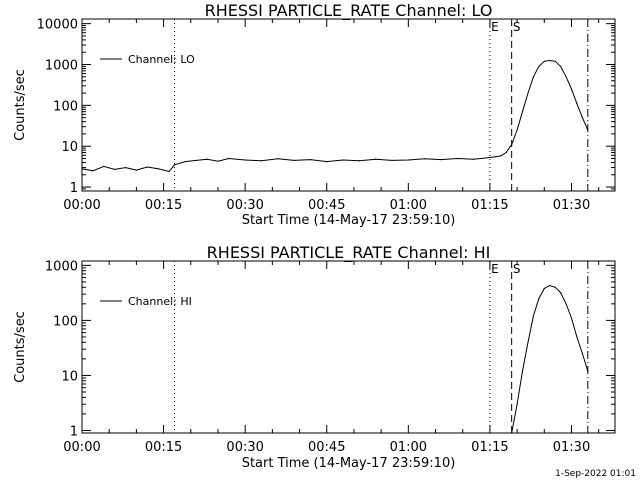  Describe the element at coordinates (349, 253) in the screenshot. I see `chart-title: RHESSI PARTICLE_RATE Channel: HI` at that location.